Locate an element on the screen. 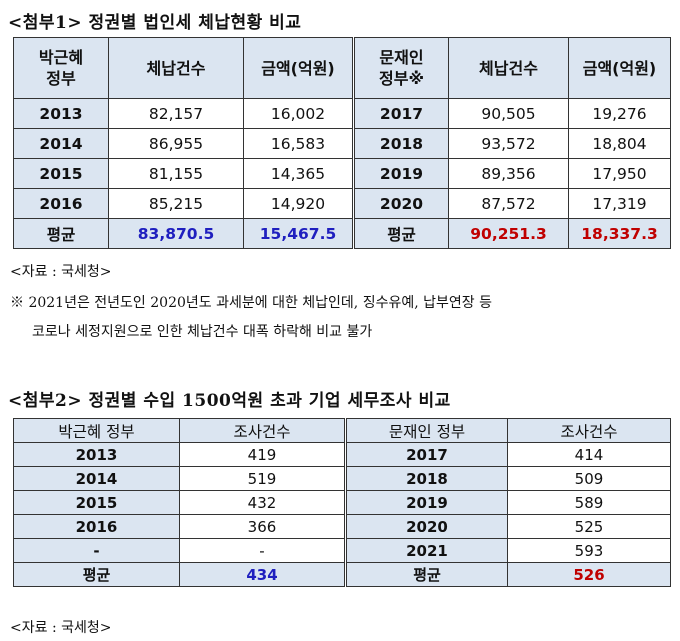 This screenshot has width=680, height=641. count-cell: 432 is located at coordinates (262, 502).